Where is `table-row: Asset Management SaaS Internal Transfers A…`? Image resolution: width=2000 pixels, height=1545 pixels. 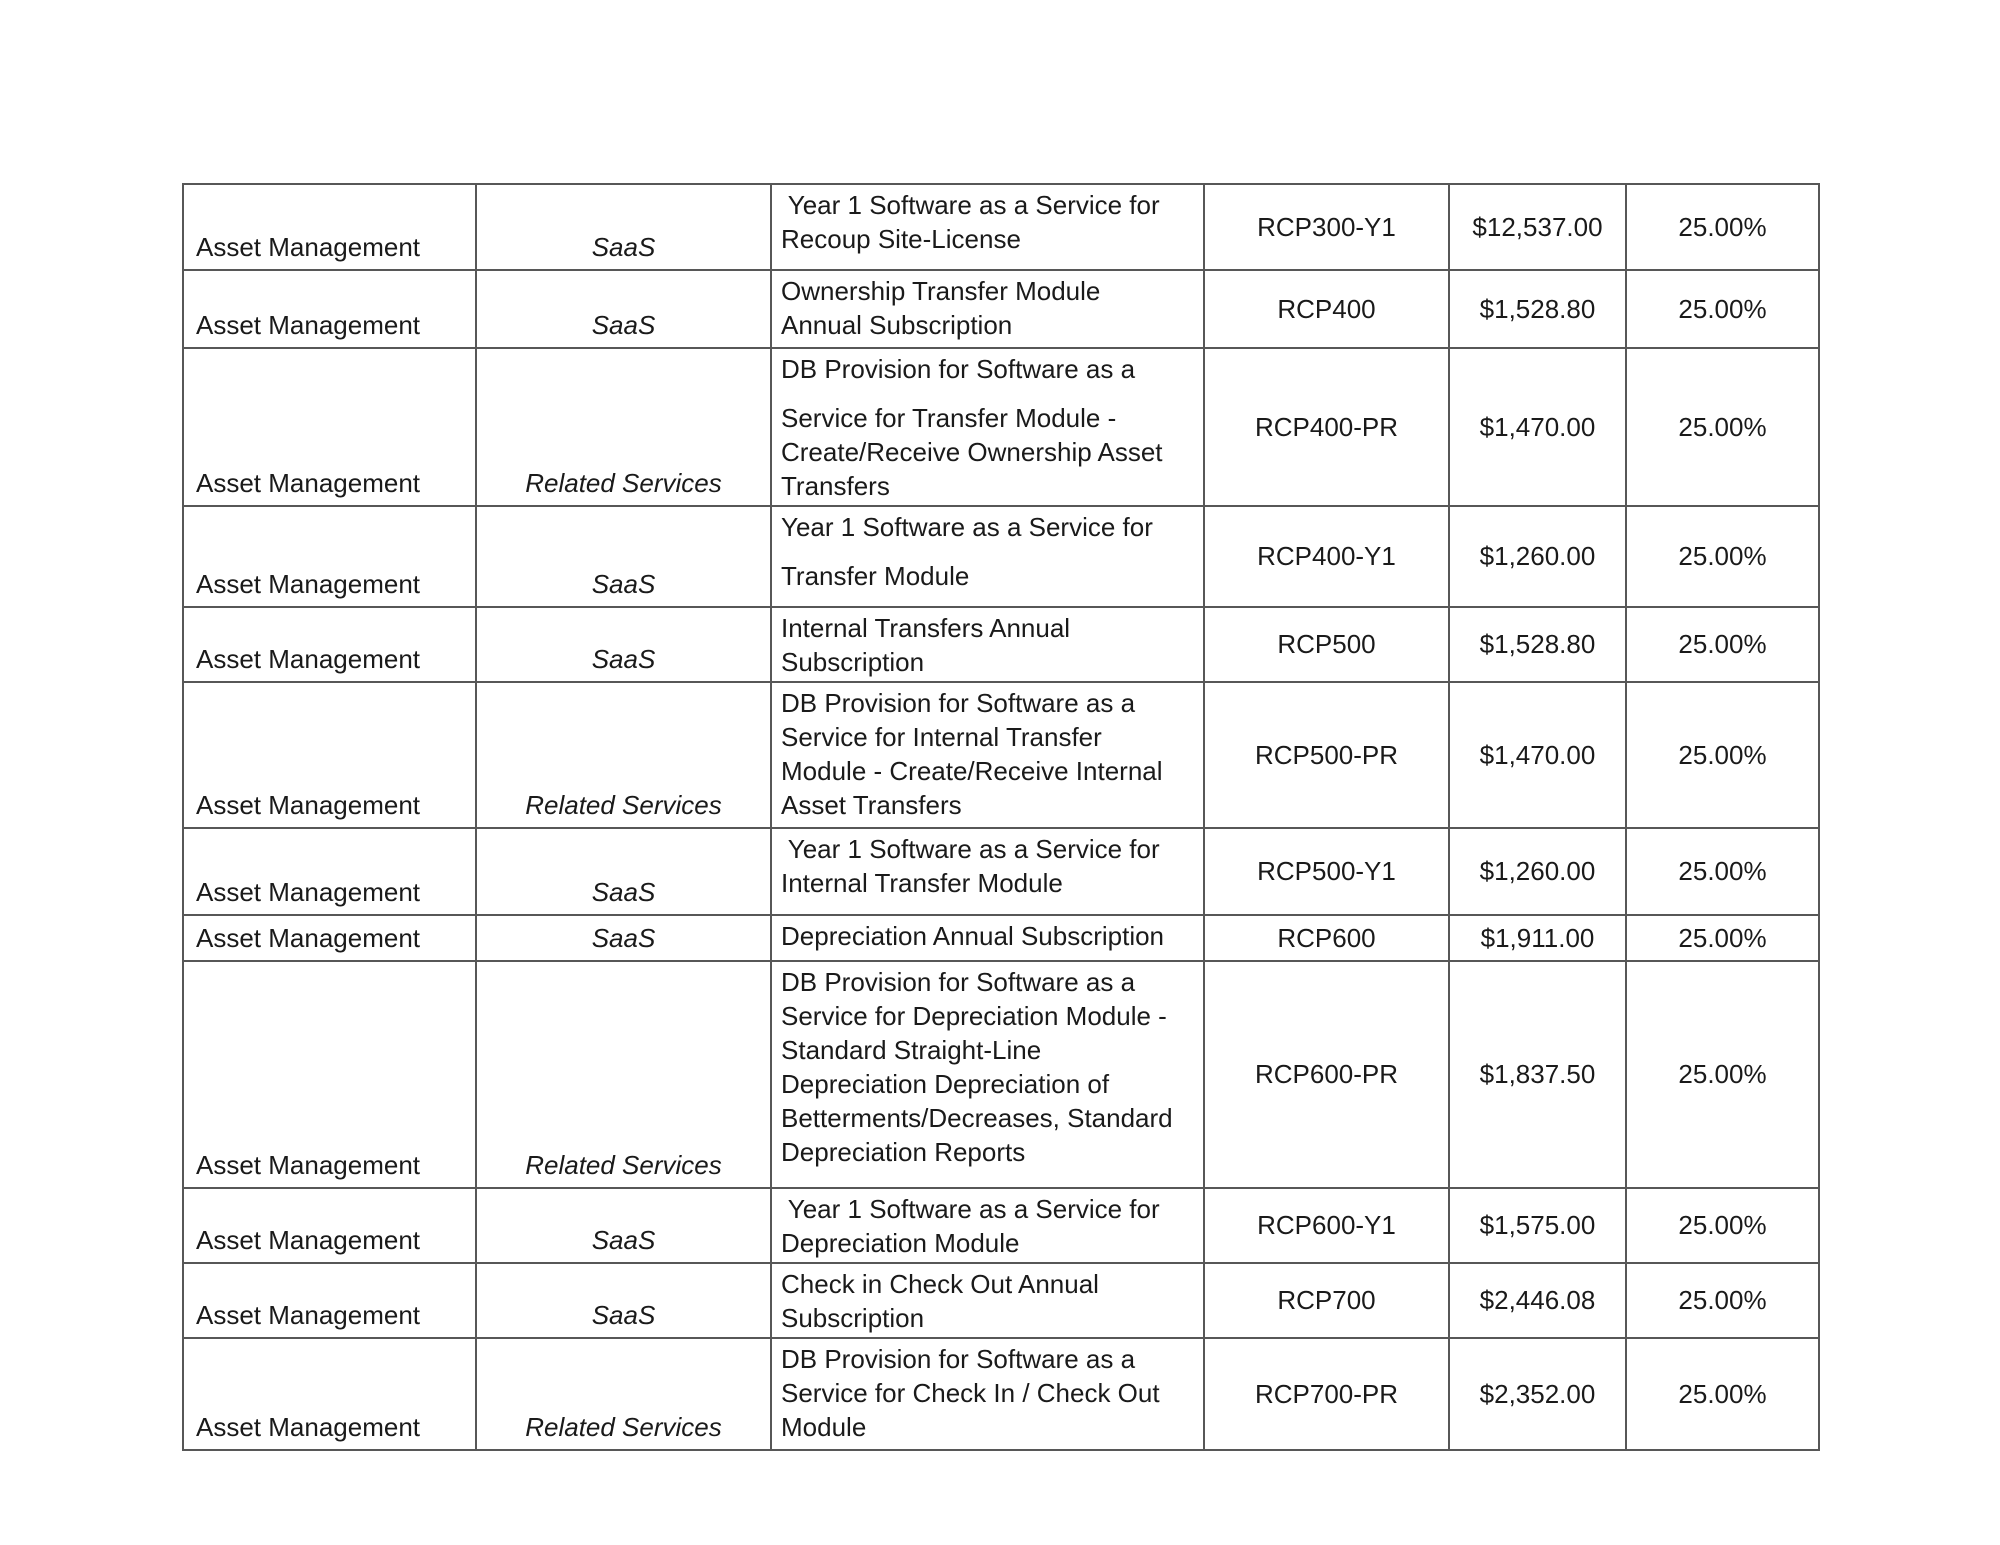
table-row: Asset Management SaaS Internal Transfers A… is located at coordinates (1001, 644).